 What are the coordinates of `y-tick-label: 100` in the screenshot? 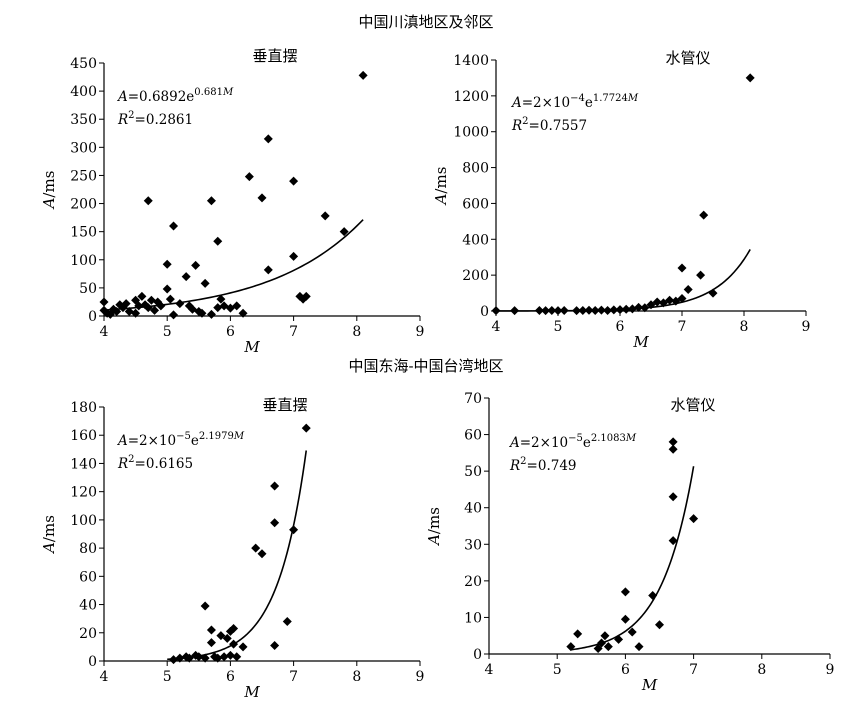 It's located at (83, 261).